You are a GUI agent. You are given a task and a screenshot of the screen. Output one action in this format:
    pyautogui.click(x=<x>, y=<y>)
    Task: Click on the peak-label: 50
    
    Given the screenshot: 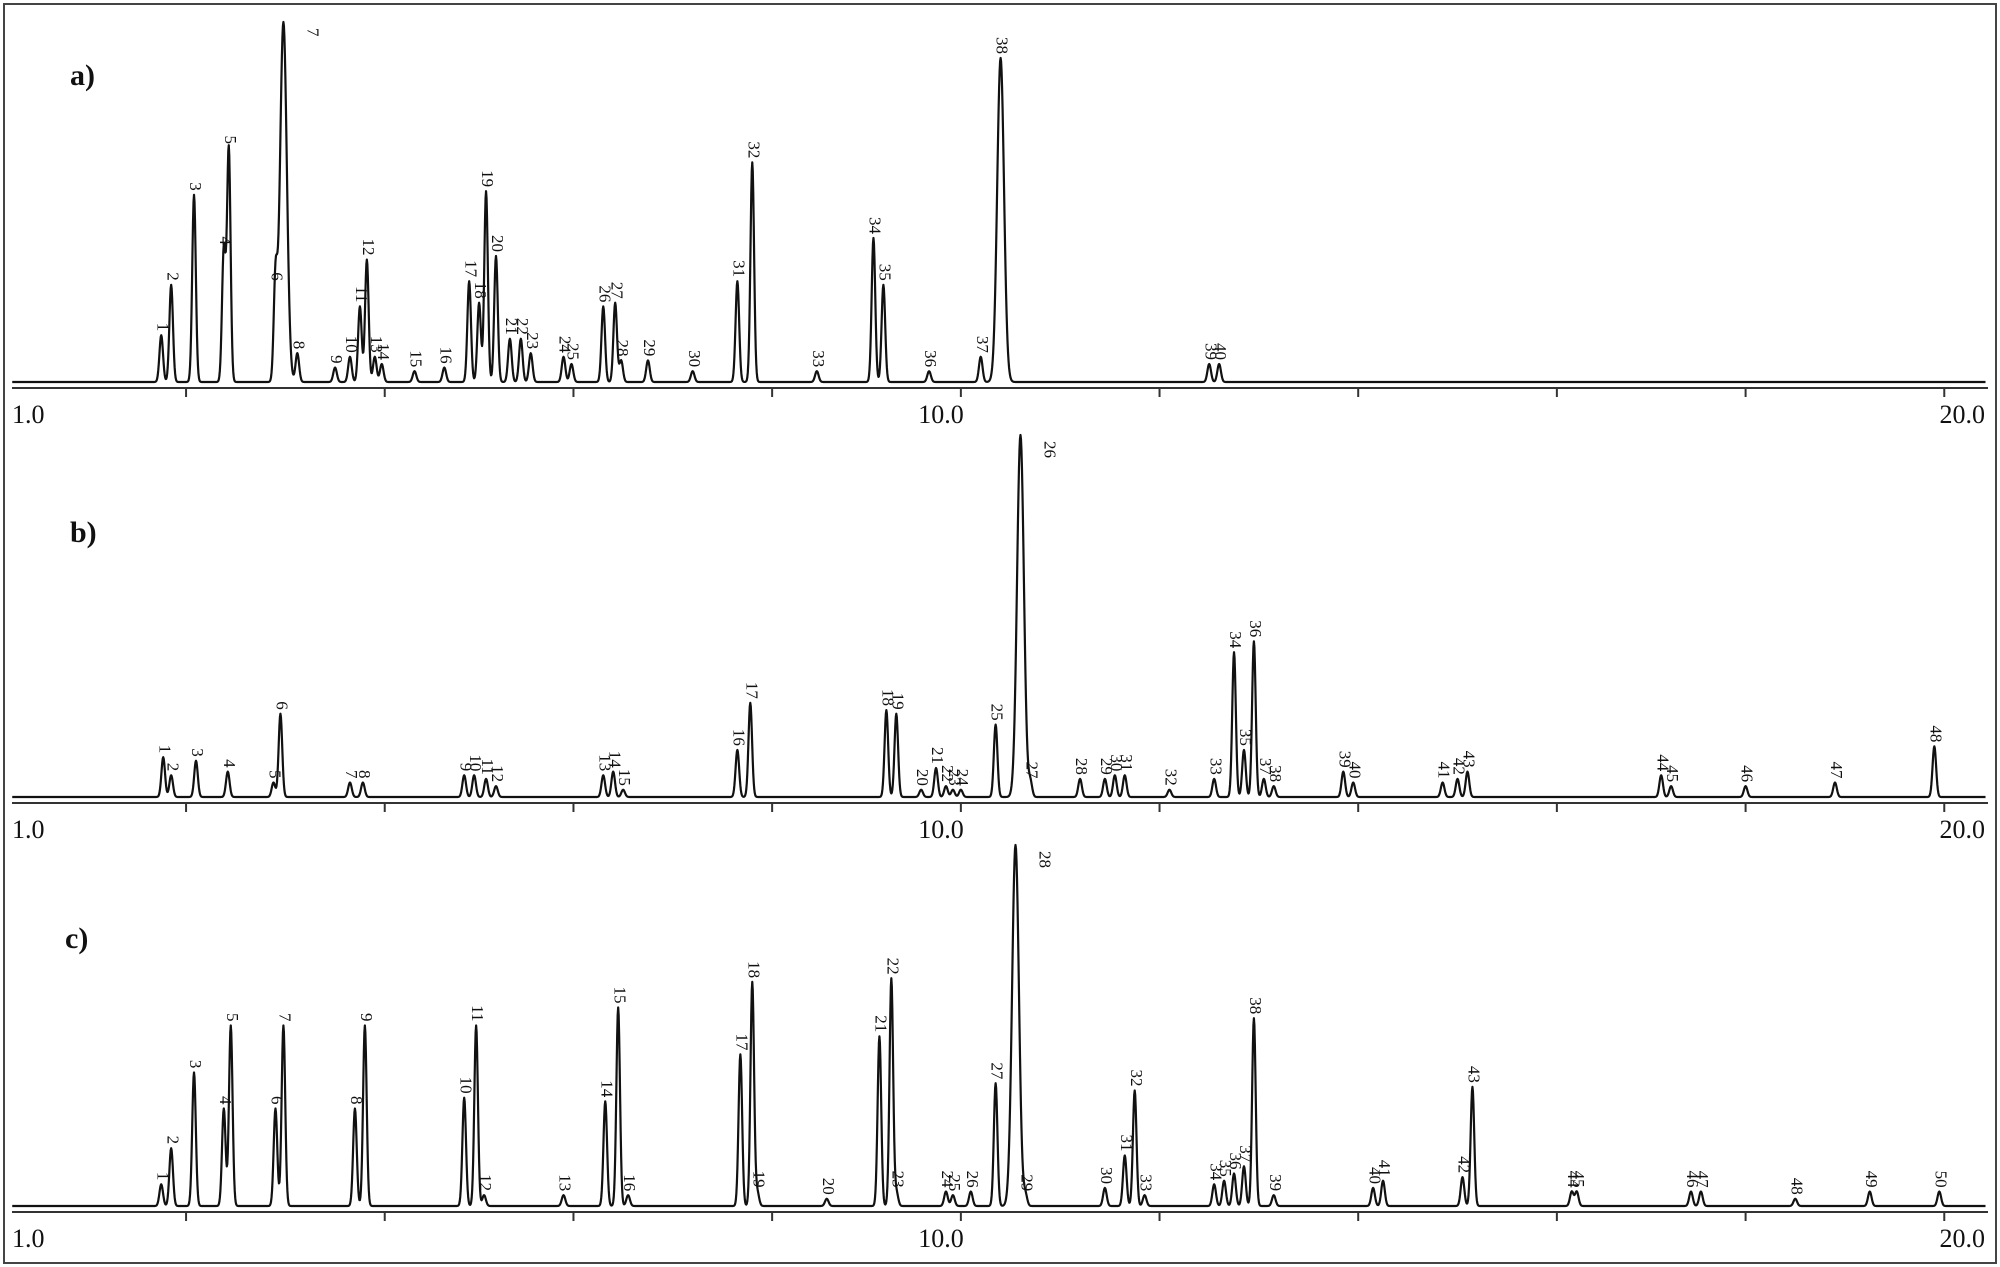 What is the action you would take?
    pyautogui.click(x=1940, y=1179)
    